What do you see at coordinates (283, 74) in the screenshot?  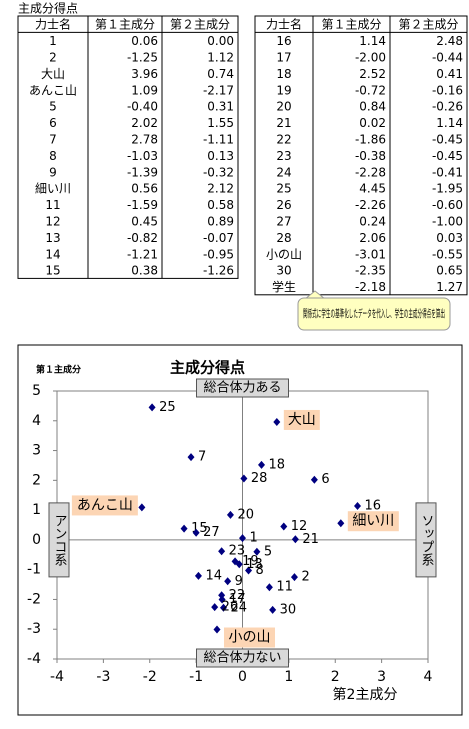 I see `cell-name: 18` at bounding box center [283, 74].